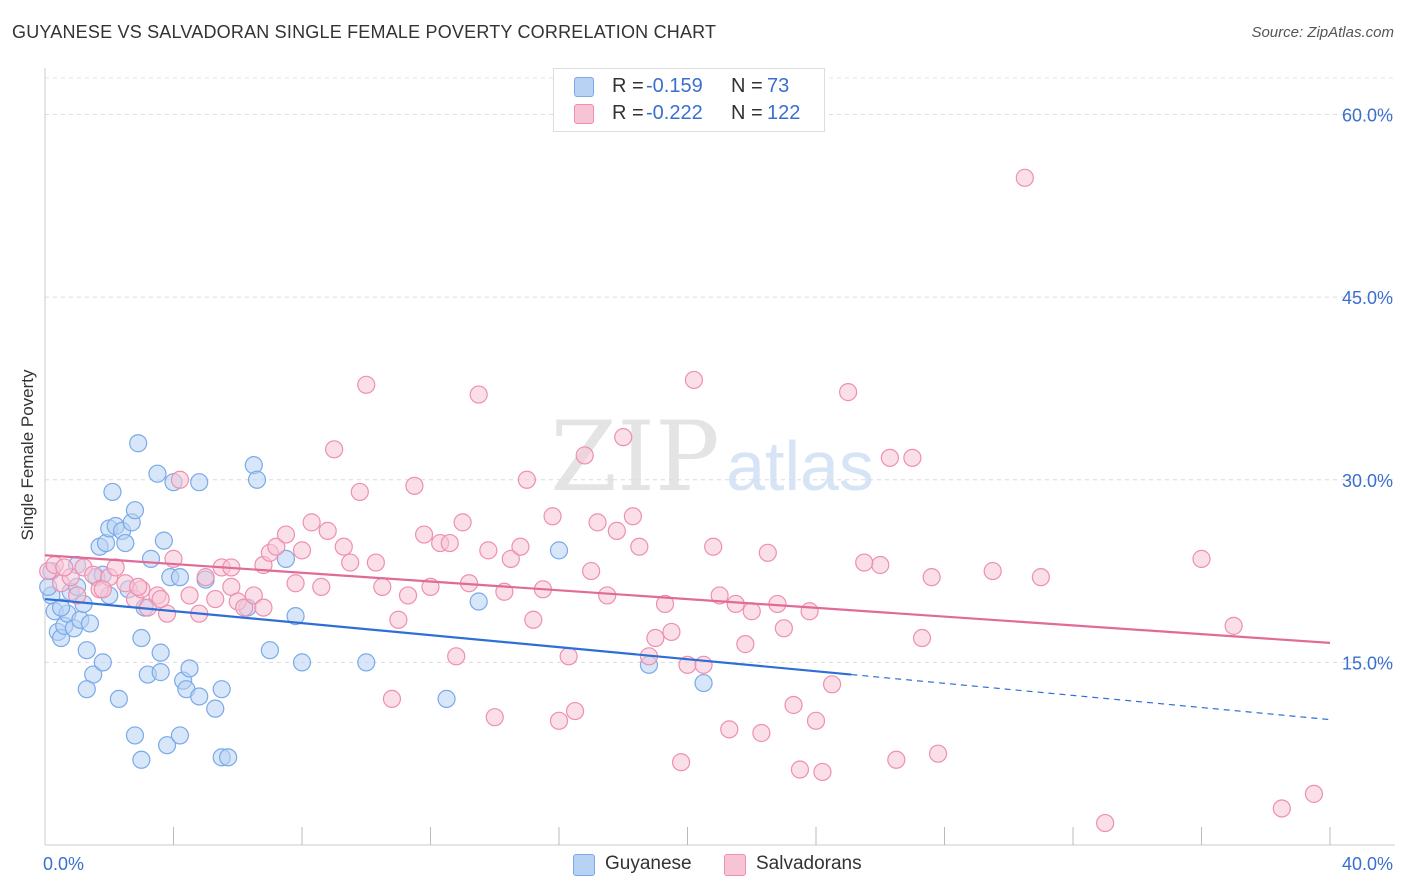 This screenshot has width=1406, height=892. Describe the element at coordinates (1367, 864) in the screenshot. I see `x-tick-label: 40.0%` at that location.